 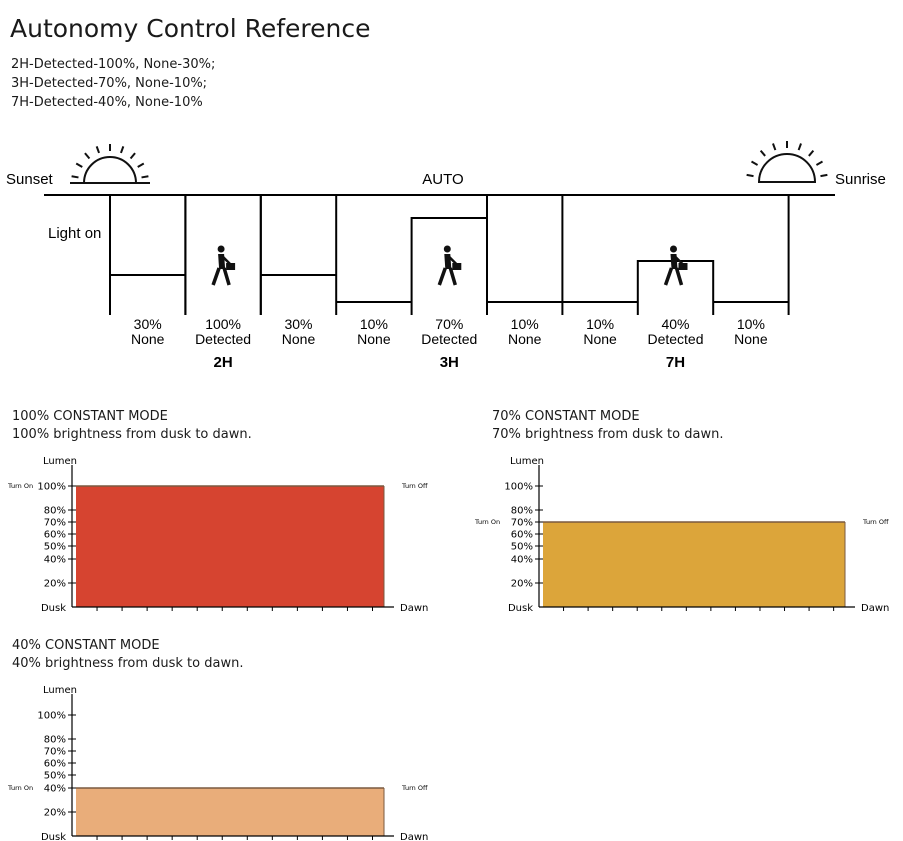 What do you see at coordinates (30, 179) in the screenshot?
I see `sunset-label: Sunset` at bounding box center [30, 179].